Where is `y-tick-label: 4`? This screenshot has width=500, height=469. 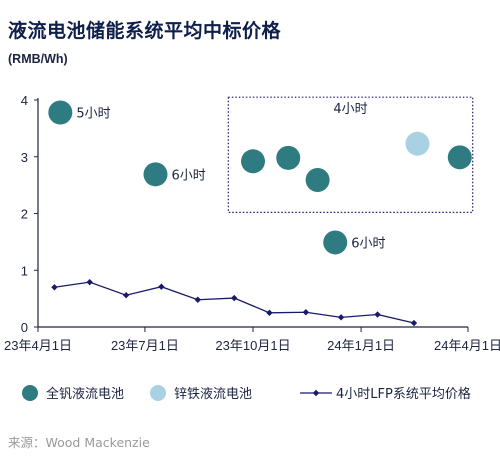
y-tick-label: 4 is located at coordinates (24, 100).